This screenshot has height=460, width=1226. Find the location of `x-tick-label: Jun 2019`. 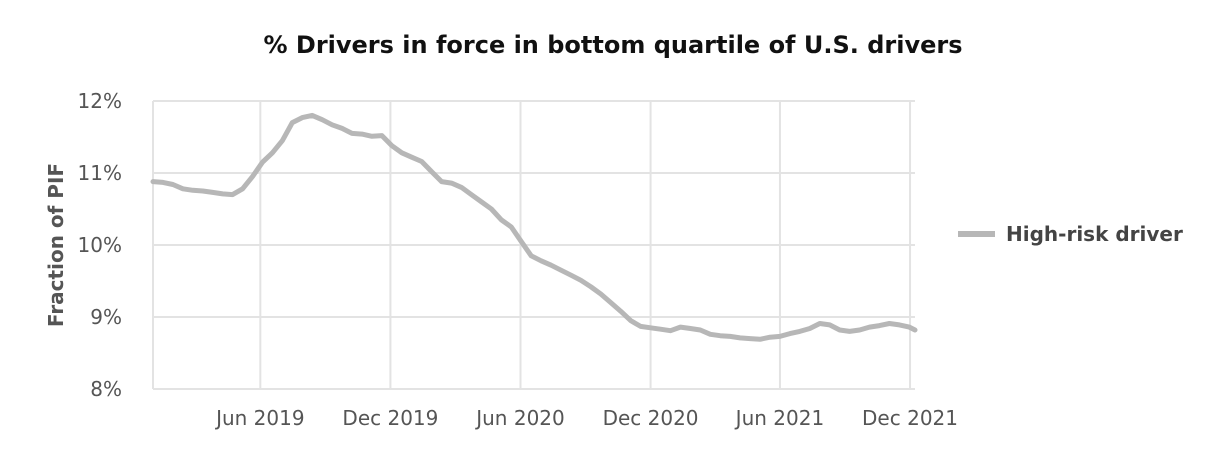

x-tick-label: Jun 2019 is located at coordinates (259, 418).